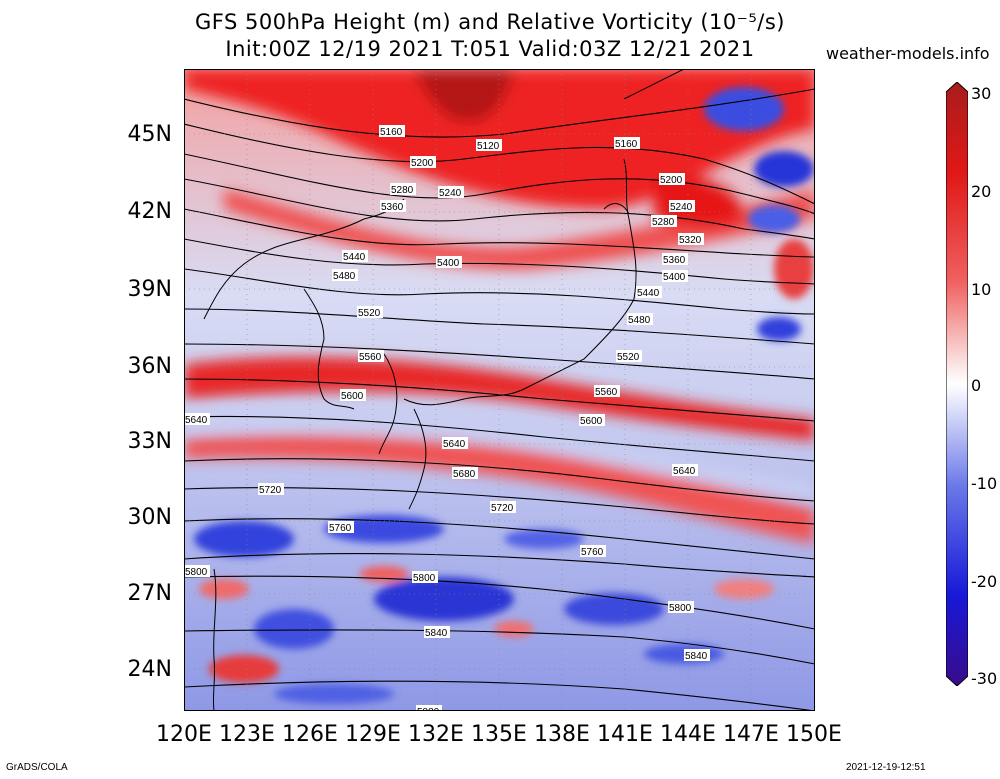 This screenshot has height=779, width=1000. I want to click on svg-text: 5760, so click(592, 552).